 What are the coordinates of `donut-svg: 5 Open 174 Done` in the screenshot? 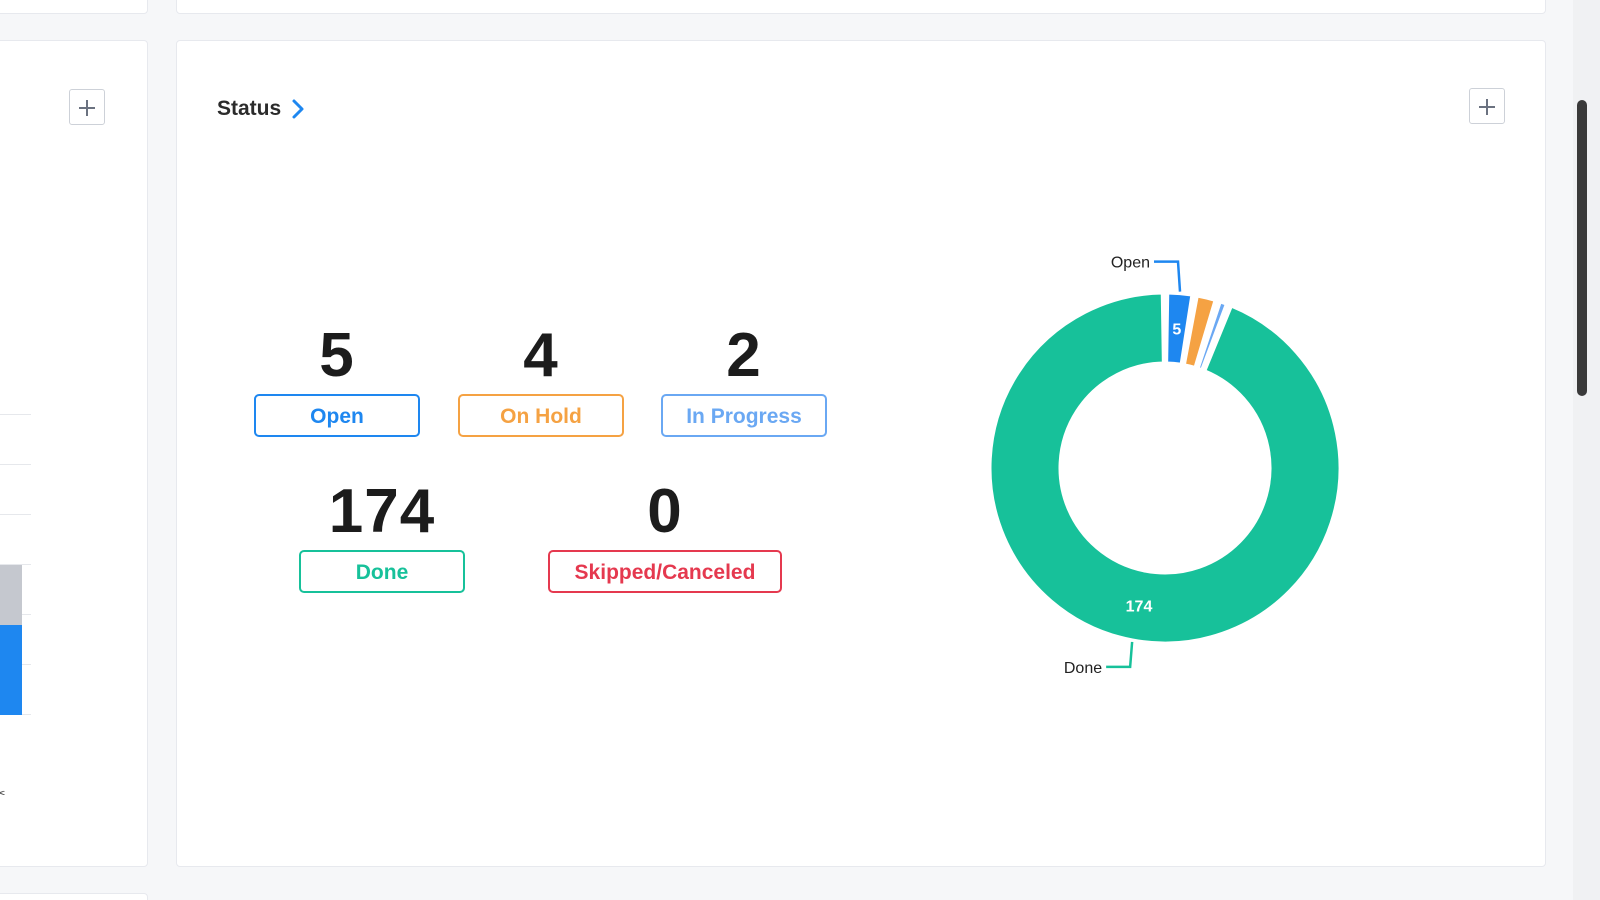 It's located at (1165, 466).